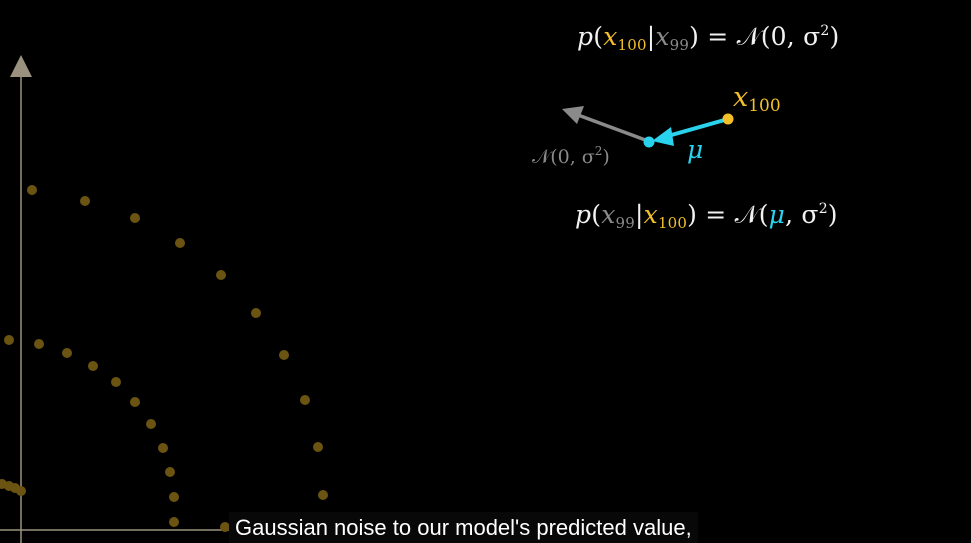 Image resolution: width=971 pixels, height=543 pixels. What do you see at coordinates (698, 127) in the screenshot?
I see `mean-vector-line` at bounding box center [698, 127].